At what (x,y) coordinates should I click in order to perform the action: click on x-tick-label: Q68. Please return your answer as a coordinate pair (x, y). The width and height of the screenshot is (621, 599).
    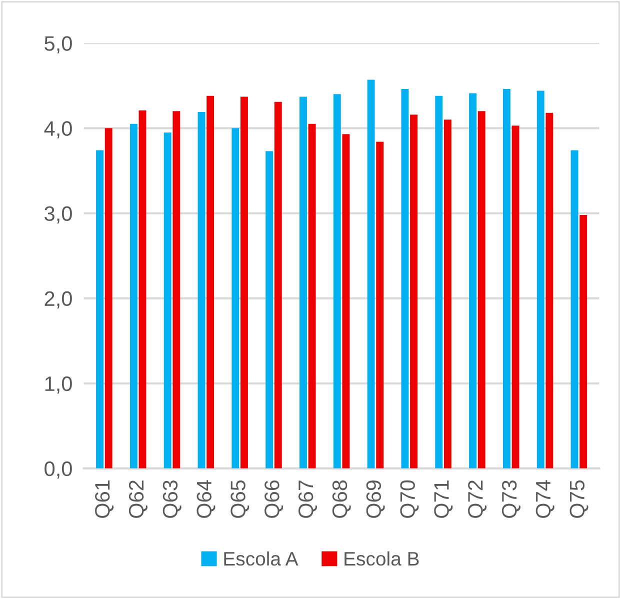
    Looking at the image, I should click on (341, 499).